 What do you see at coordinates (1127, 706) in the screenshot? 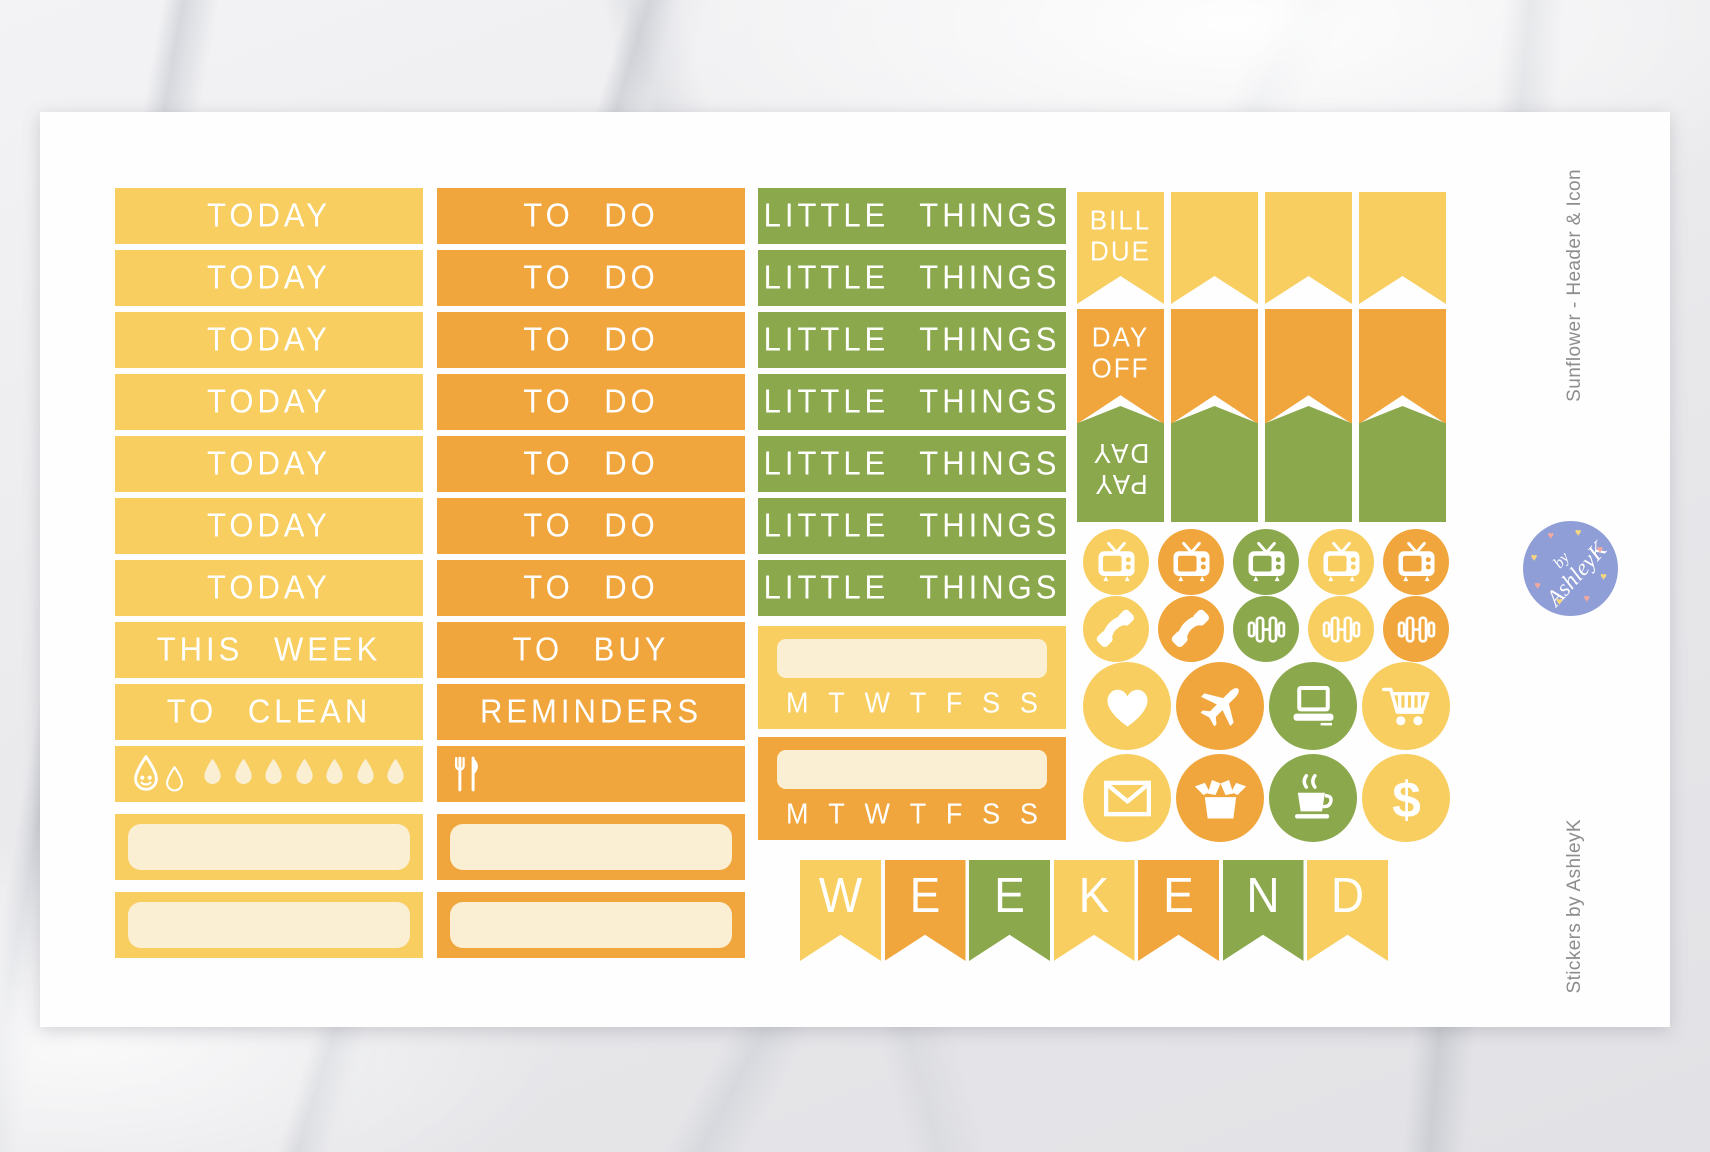
I see `heart-icon-sticker` at bounding box center [1127, 706].